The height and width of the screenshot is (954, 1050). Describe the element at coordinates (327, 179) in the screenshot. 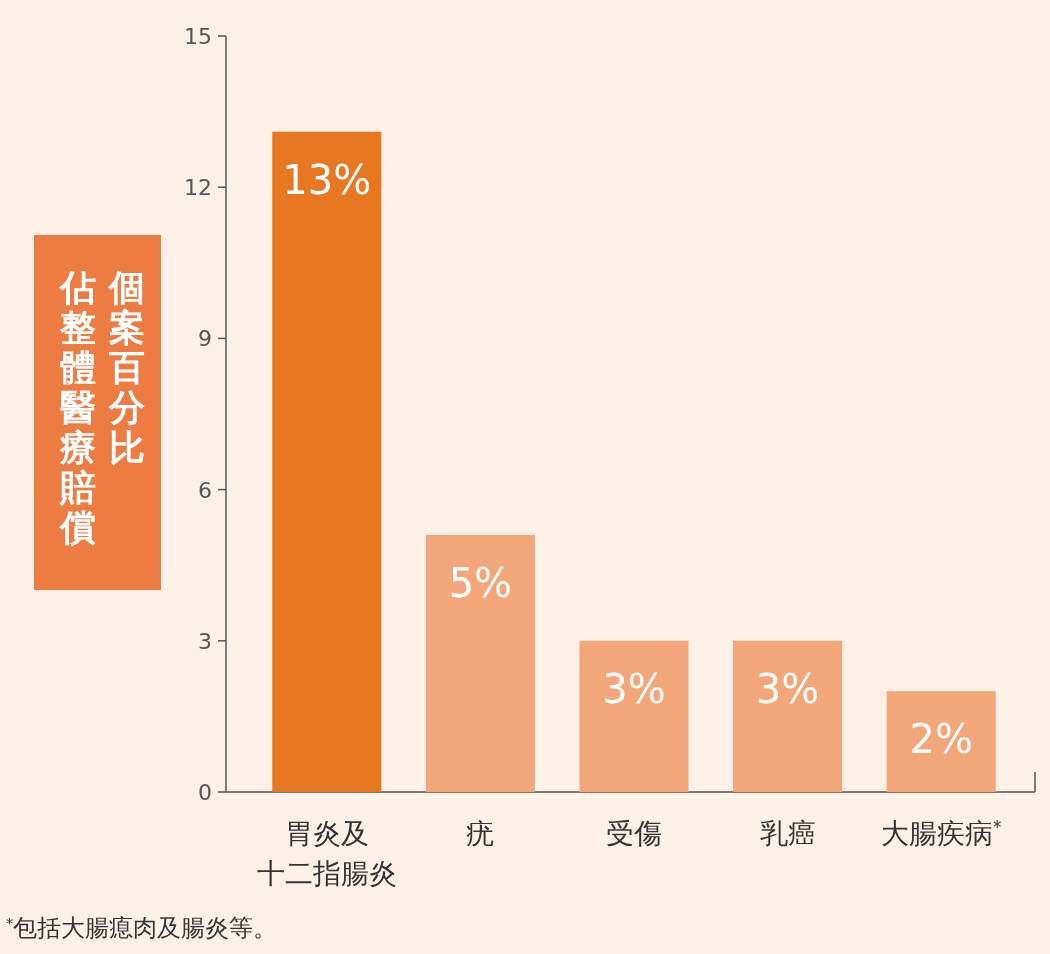

I see `data-label: 13%` at that location.